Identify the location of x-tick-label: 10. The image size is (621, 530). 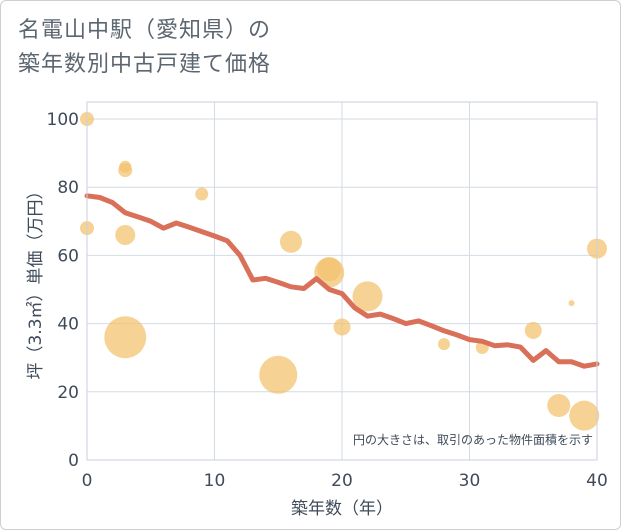
(215, 481).